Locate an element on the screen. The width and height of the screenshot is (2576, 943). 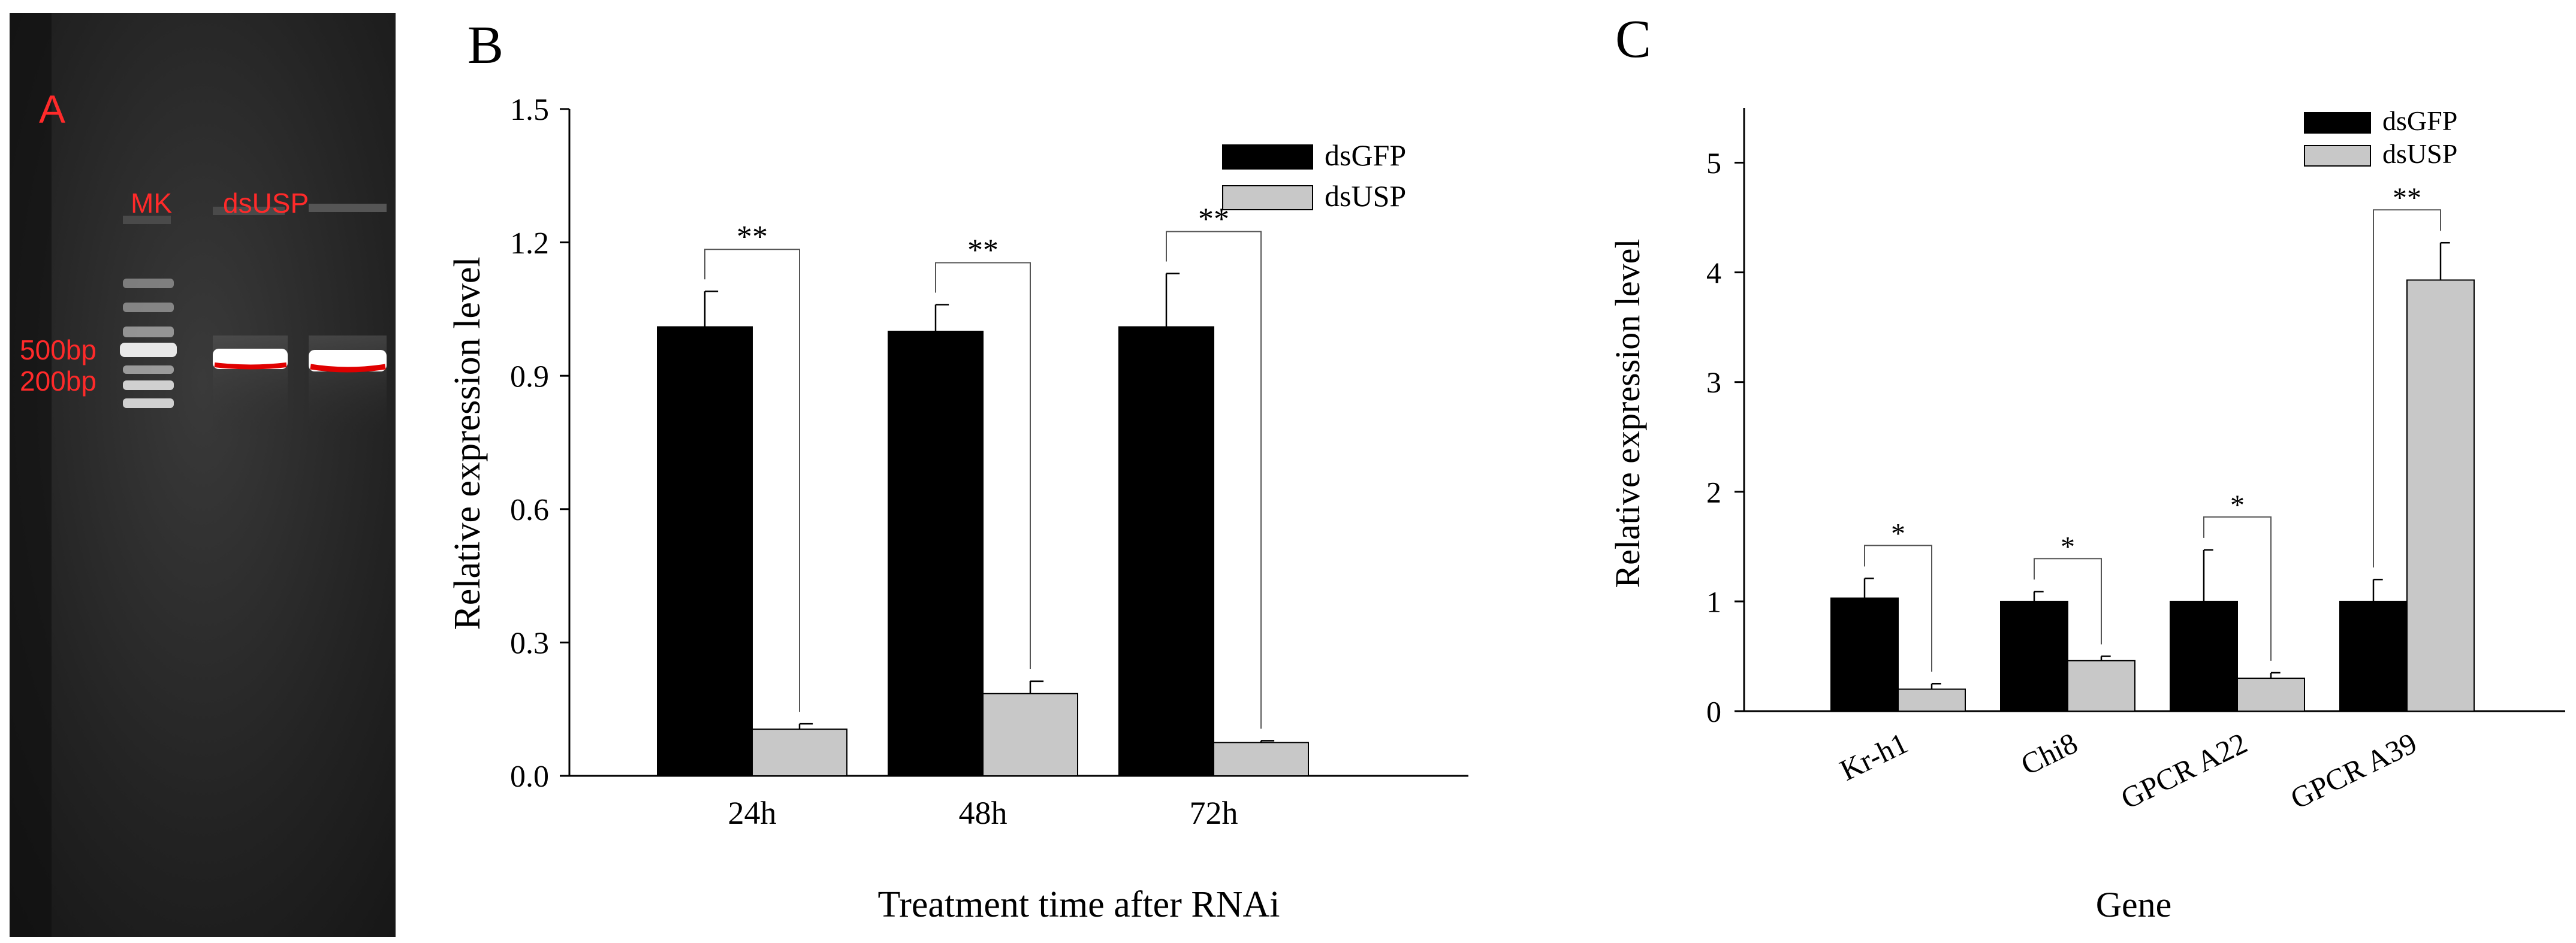
bar-dsusp-48h is located at coordinates (1030, 734).